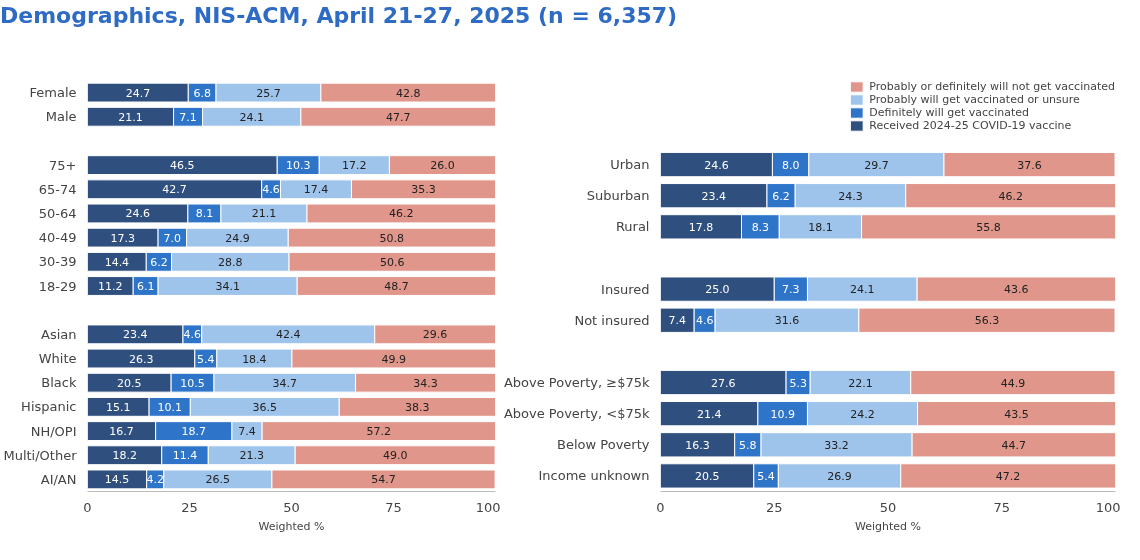  I want to click on data-label: 16.3, so click(697, 445).